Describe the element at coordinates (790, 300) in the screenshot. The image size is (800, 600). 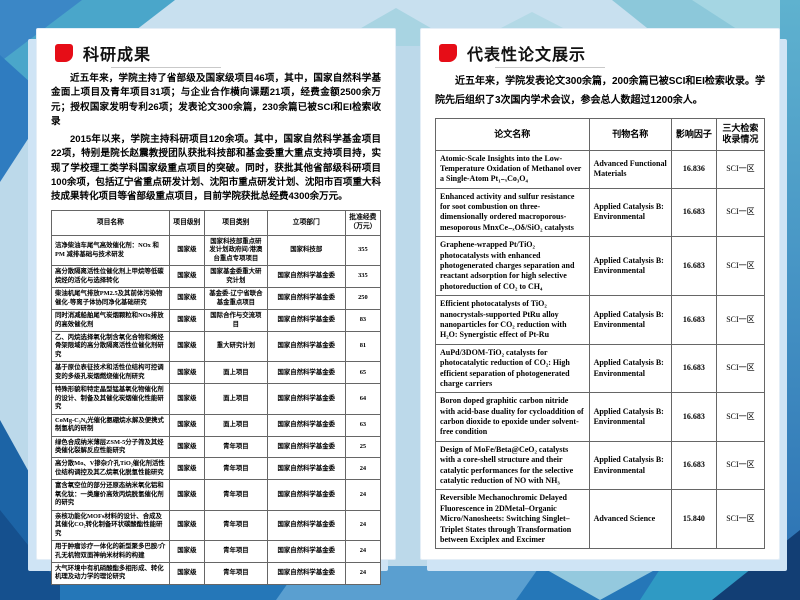
I see `background-right-strip` at that location.